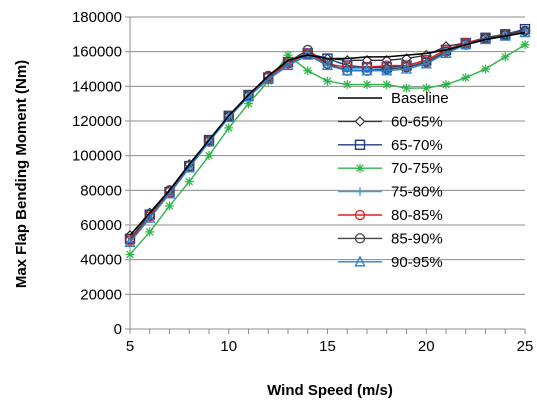  Describe the element at coordinates (101, 260) in the screenshot. I see `y-tick-label: 40000` at that location.